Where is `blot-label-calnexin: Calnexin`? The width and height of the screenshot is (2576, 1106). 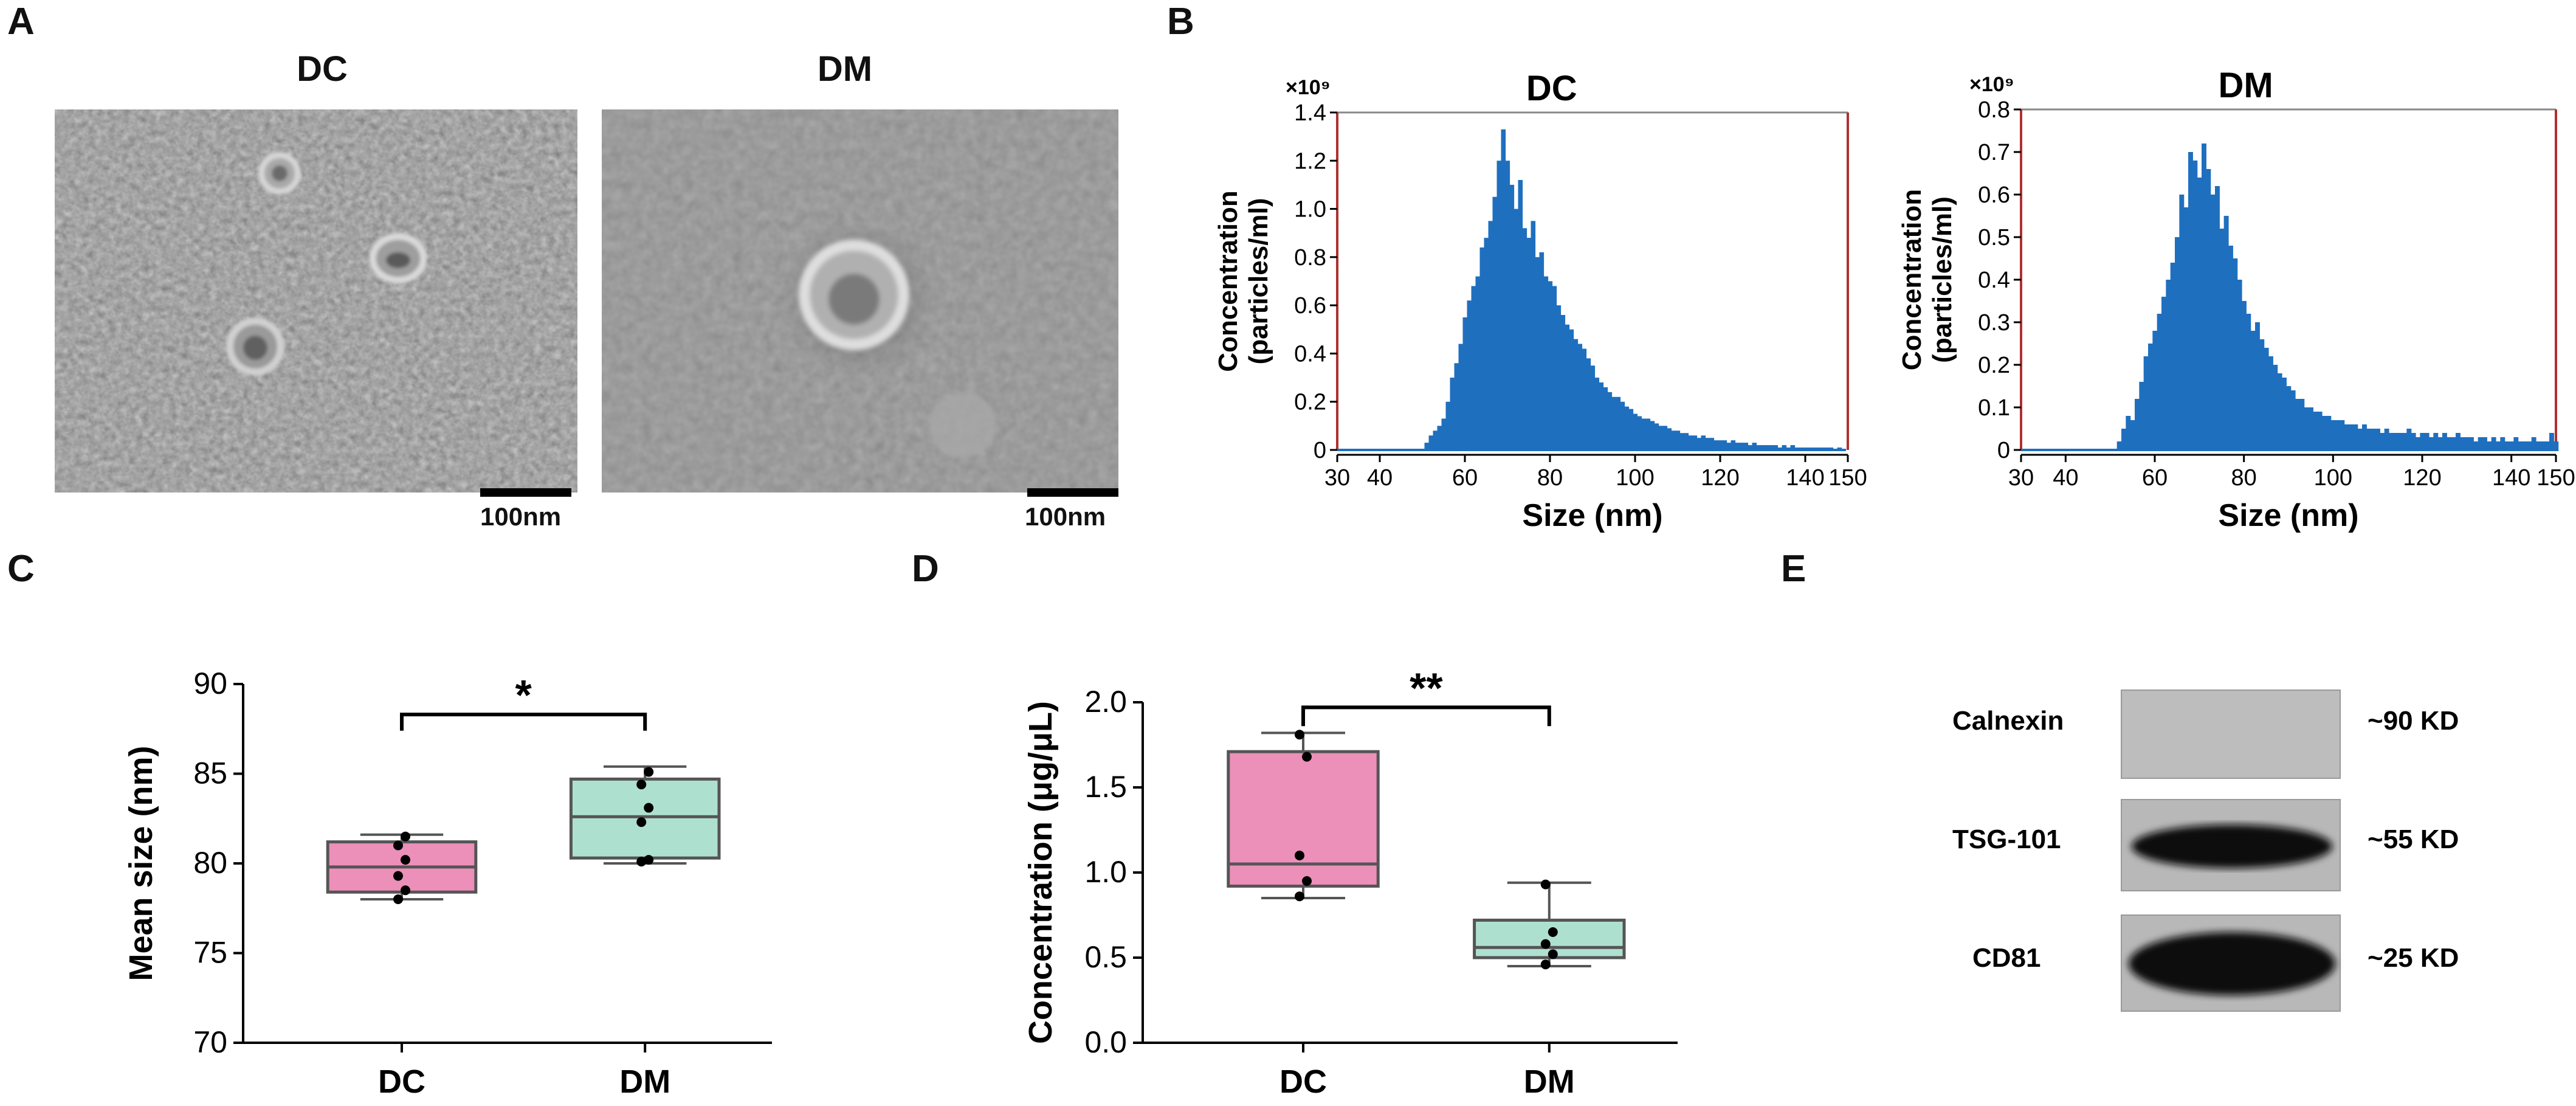
blot-label-calnexin: Calnexin is located at coordinates (2008, 721).